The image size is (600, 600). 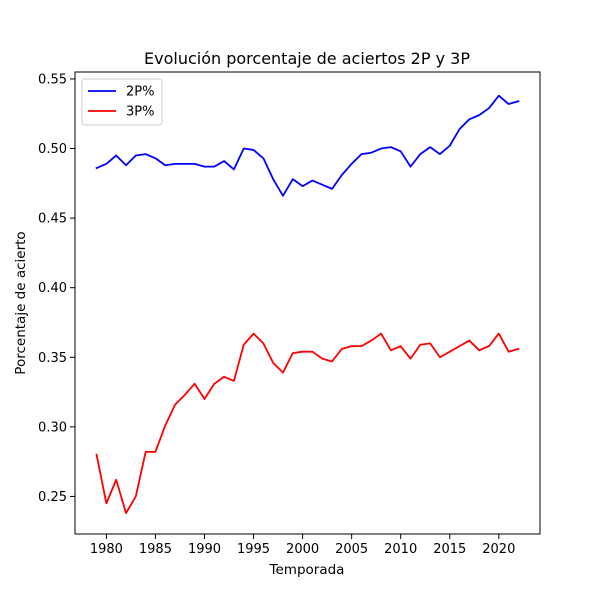 What do you see at coordinates (140, 92) in the screenshot?
I see `legend-label-2p: 2P%` at bounding box center [140, 92].